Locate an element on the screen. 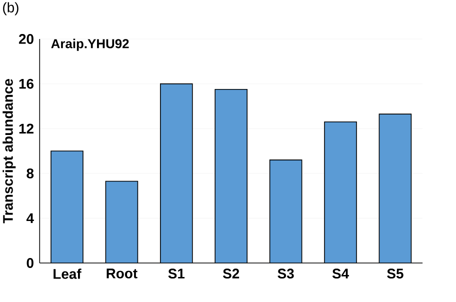 This screenshot has width=456, height=302. x-tick-label: S4 is located at coordinates (340, 273).